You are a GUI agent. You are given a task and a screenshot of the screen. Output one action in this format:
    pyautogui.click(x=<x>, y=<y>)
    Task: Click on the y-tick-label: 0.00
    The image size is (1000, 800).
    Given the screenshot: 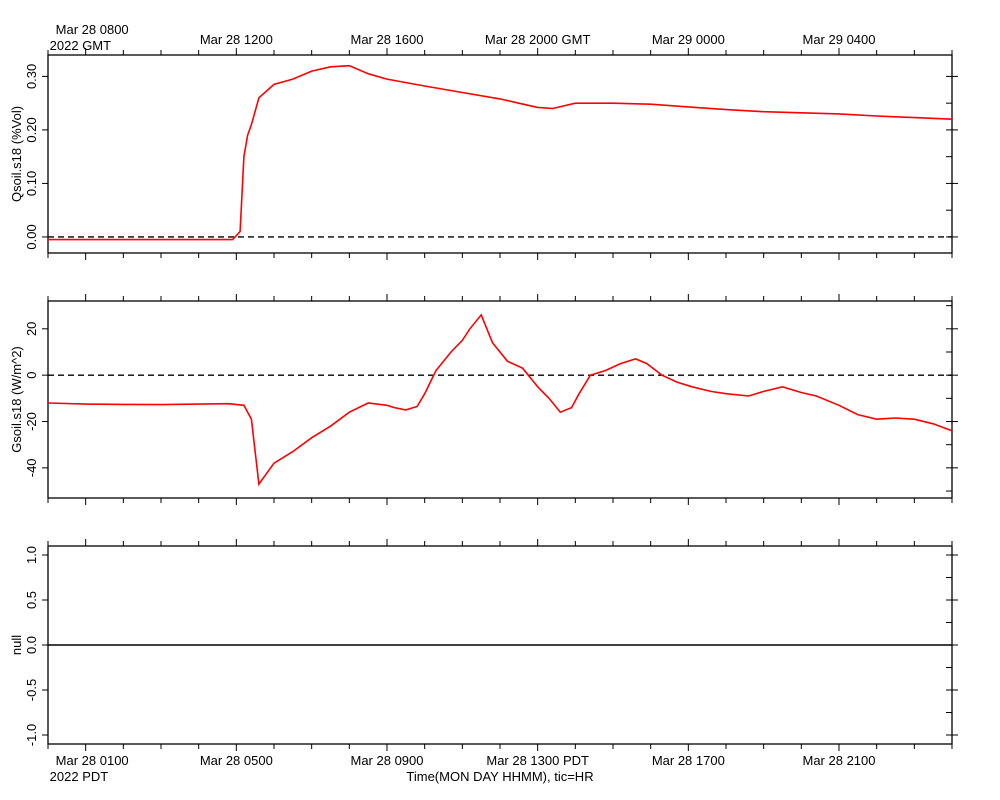 What is the action you would take?
    pyautogui.click(x=31, y=236)
    